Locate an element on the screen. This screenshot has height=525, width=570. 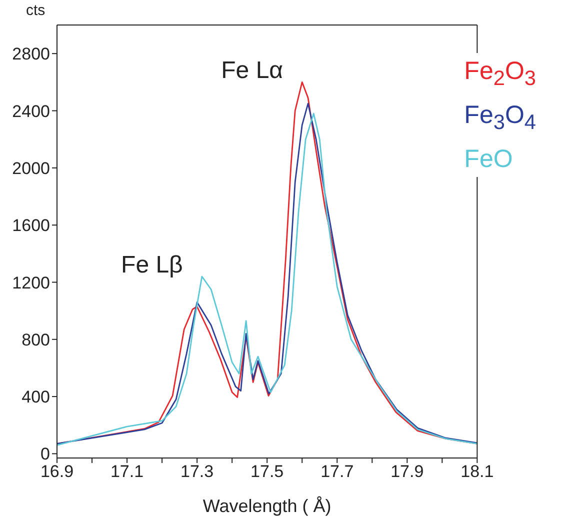
x-tick-label: 17.1 is located at coordinates (127, 472).